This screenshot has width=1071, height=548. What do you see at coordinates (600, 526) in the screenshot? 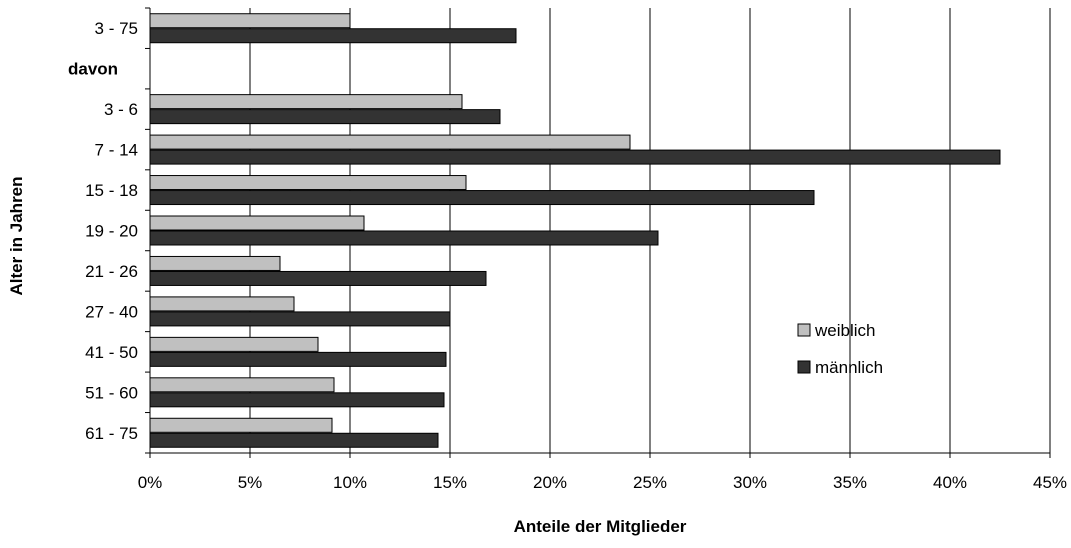
I see `x-axis-title: Anteile der Mitglieder` at bounding box center [600, 526].